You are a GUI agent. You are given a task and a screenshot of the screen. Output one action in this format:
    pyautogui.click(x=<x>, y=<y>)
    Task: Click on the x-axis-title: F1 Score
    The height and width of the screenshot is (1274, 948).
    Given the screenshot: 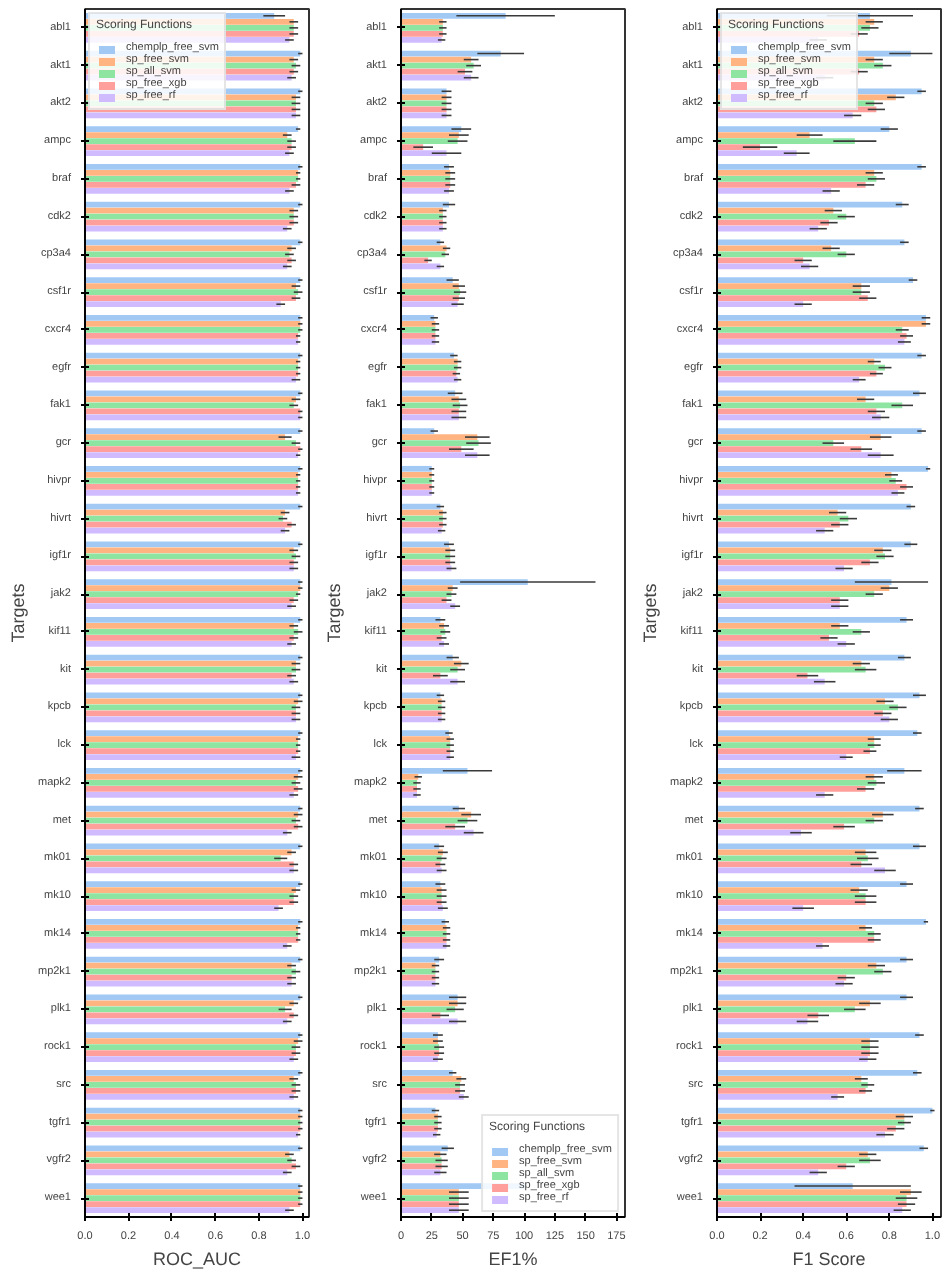 What is the action you would take?
    pyautogui.click(x=829, y=1259)
    